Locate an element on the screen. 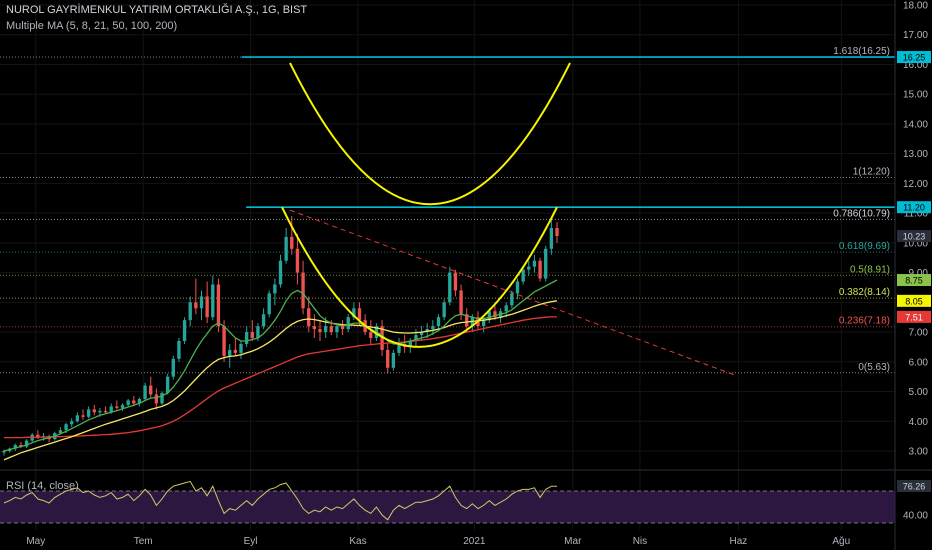  fib-label: 0.236(7.18) is located at coordinates (864, 321).